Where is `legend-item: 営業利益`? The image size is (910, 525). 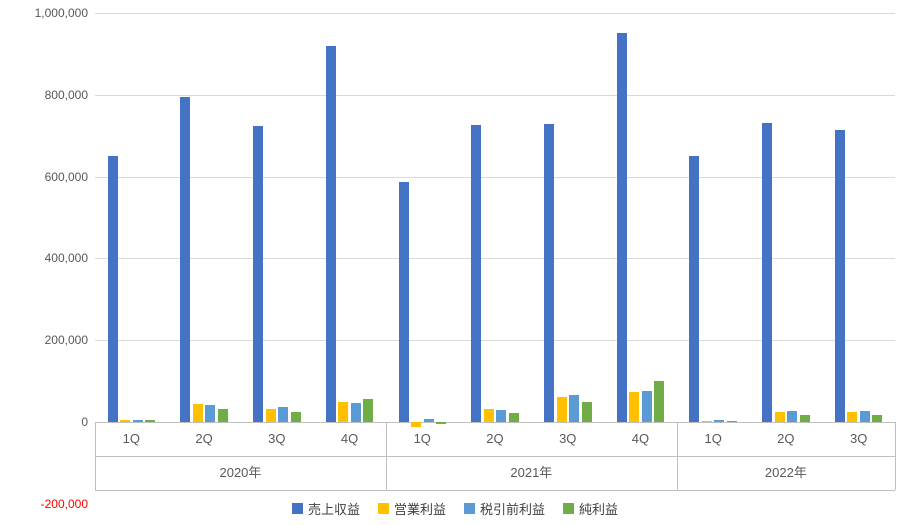 legend-item: 営業利益 is located at coordinates (411, 508).